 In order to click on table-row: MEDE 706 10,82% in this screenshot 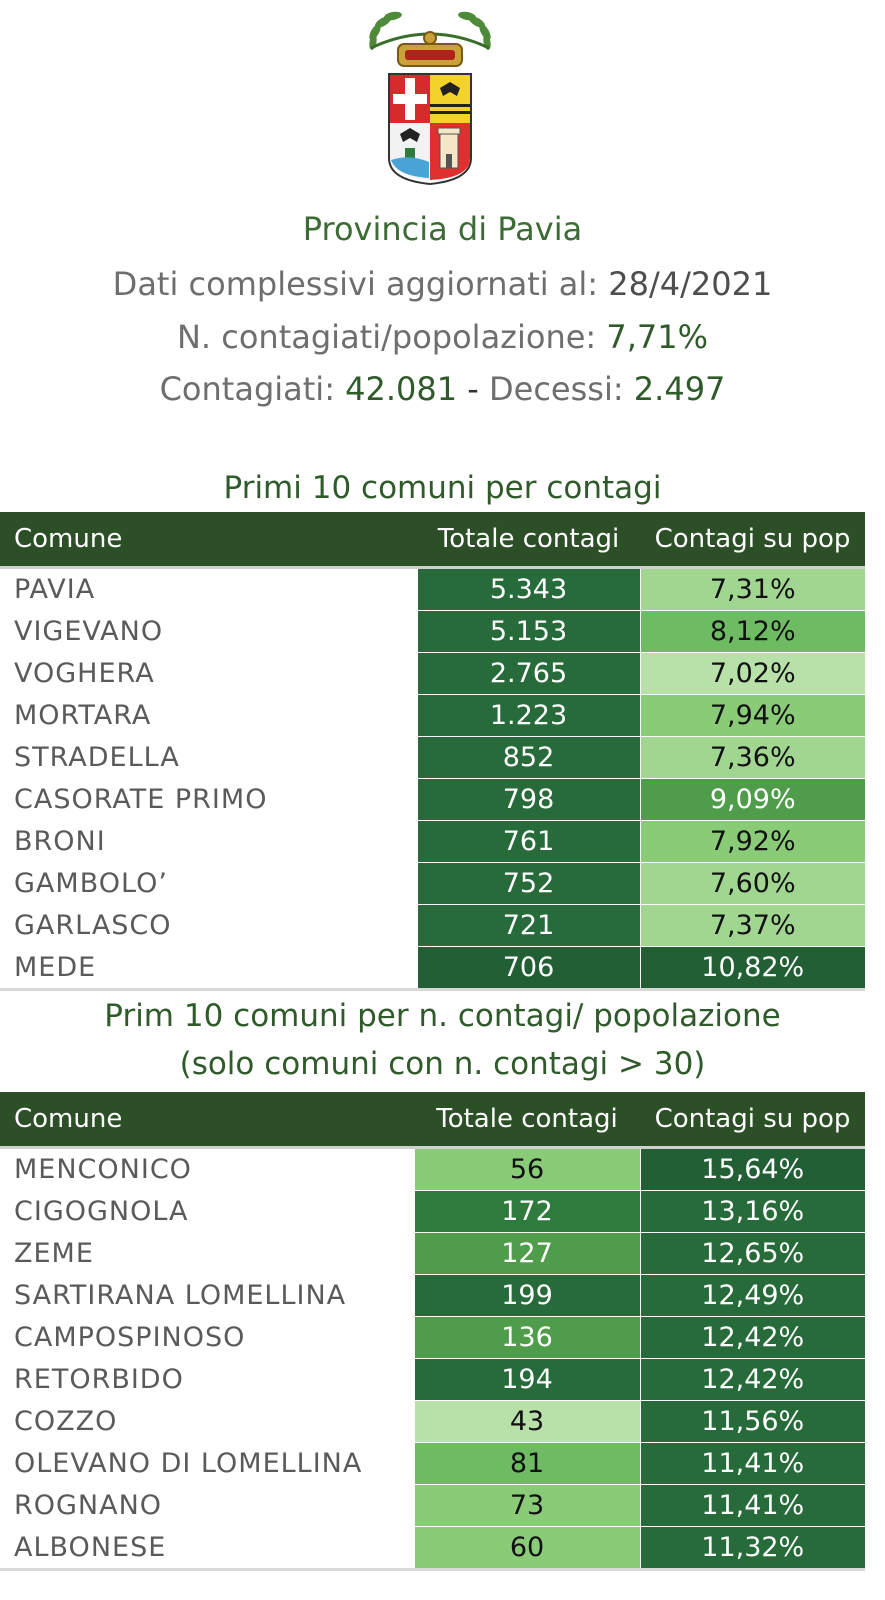, I will do `click(432, 968)`.